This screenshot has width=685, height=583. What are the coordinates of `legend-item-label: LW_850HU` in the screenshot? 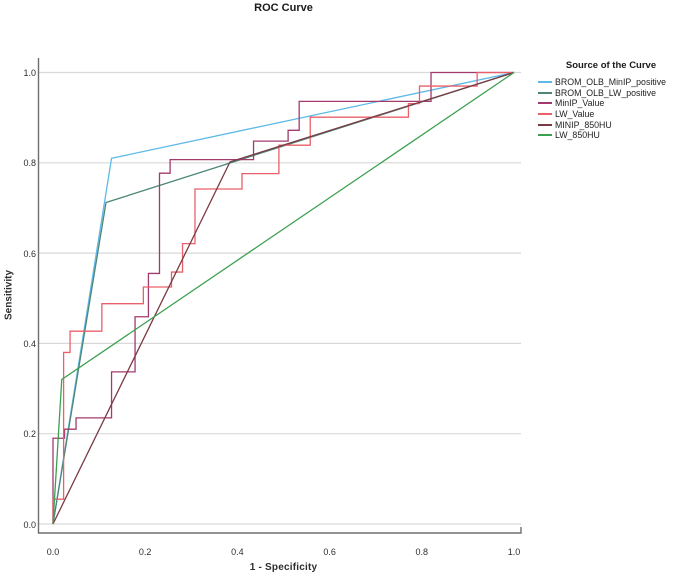 It's located at (577, 135).